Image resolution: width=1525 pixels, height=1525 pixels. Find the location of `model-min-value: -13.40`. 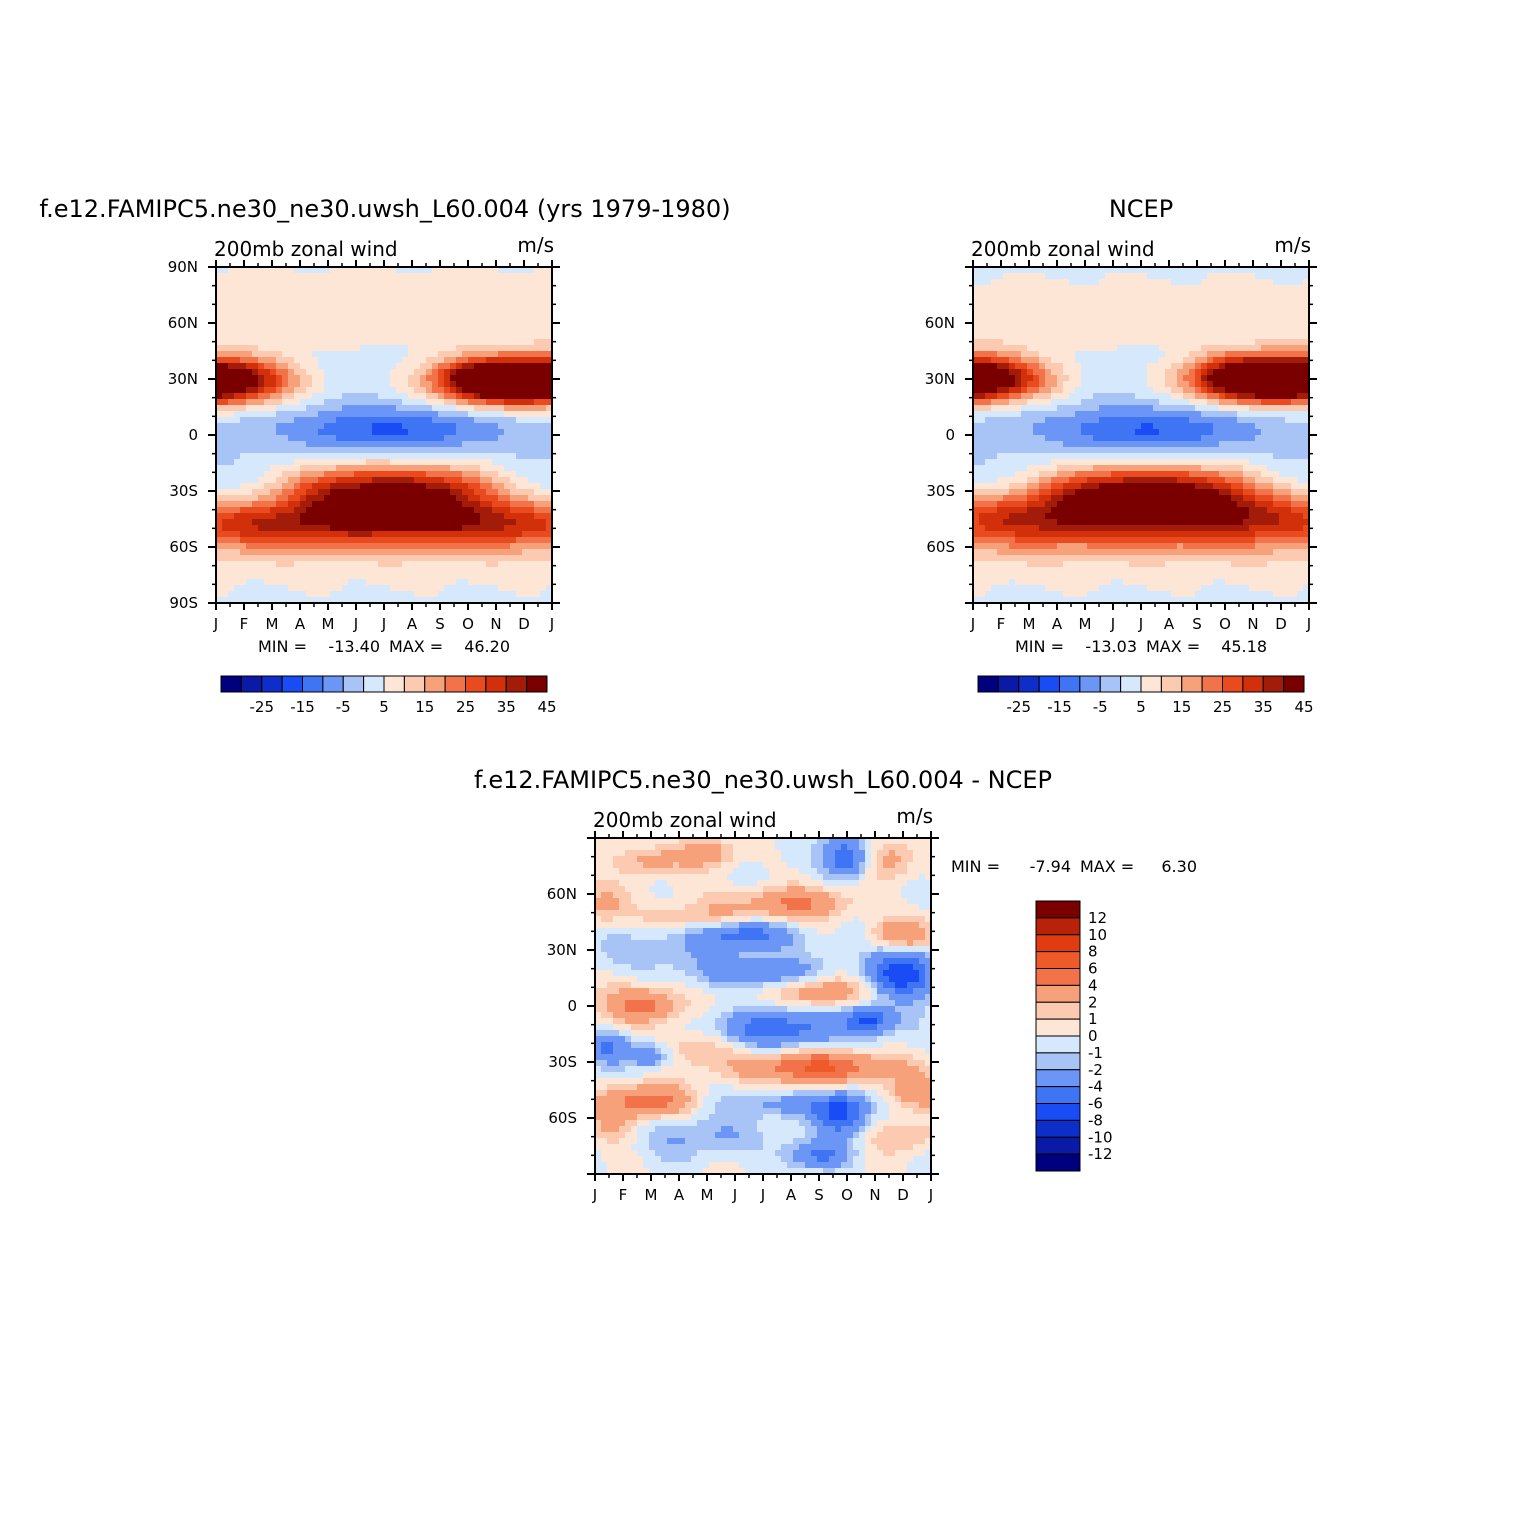

model-min-value: -13.40 is located at coordinates (354, 646).